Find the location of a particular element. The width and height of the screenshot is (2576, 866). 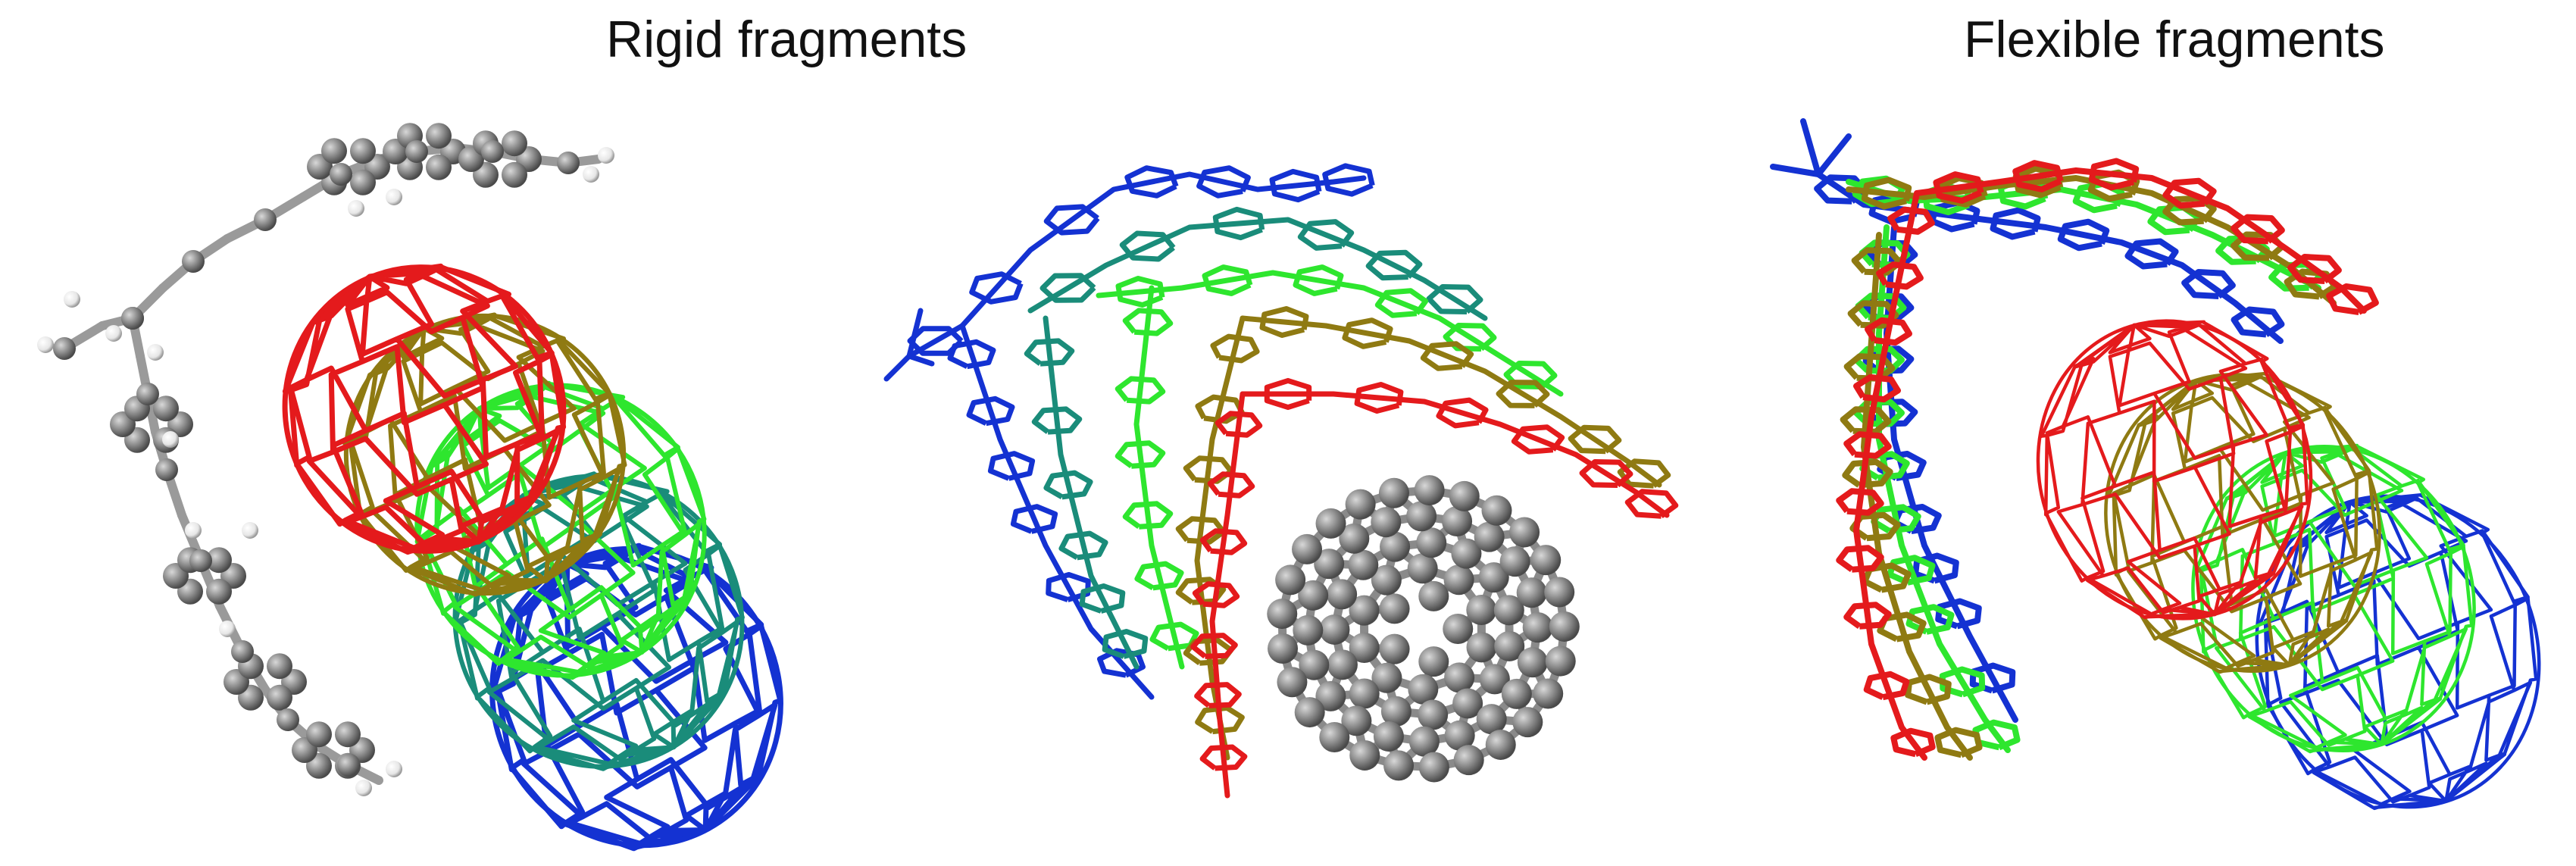

fullerene-cage-red is located at coordinates (424, 409).